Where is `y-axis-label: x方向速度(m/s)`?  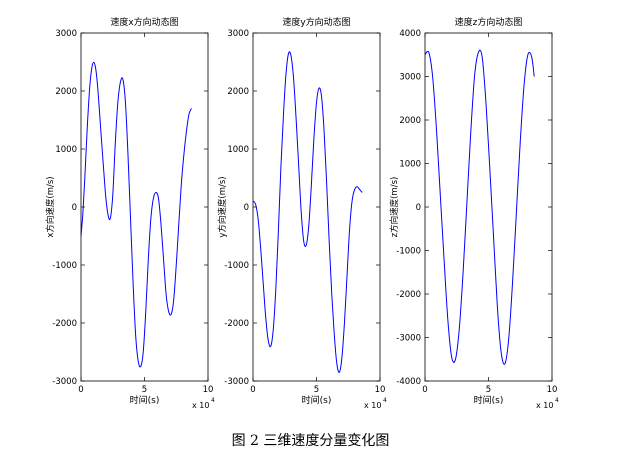
y-axis-label: x方向速度(m/s) is located at coordinates (50, 206).